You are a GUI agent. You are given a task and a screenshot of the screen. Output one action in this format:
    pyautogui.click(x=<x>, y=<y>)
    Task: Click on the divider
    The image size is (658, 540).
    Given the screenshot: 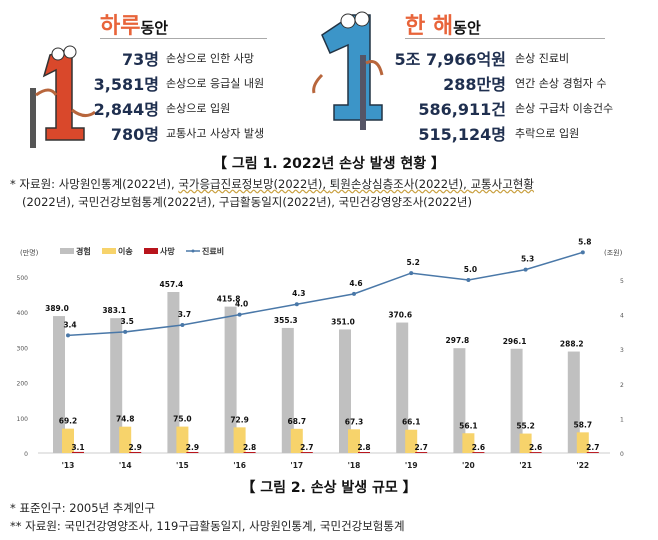 What is the action you would take?
    pyautogui.click(x=505, y=38)
    